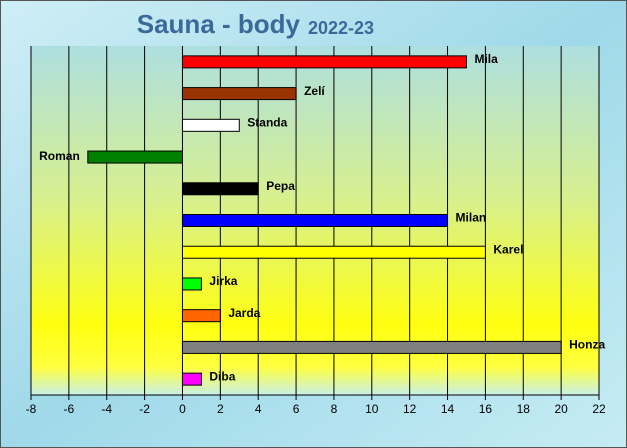  Describe the element at coordinates (258, 409) in the screenshot. I see `x-tick-label: 4` at that location.